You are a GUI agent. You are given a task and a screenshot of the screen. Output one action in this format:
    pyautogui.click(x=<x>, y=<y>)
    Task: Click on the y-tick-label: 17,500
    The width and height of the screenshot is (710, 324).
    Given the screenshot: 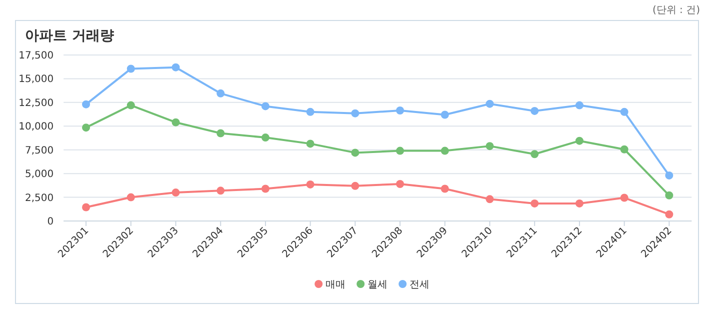 What is the action you would take?
    pyautogui.click(x=36, y=56)
    